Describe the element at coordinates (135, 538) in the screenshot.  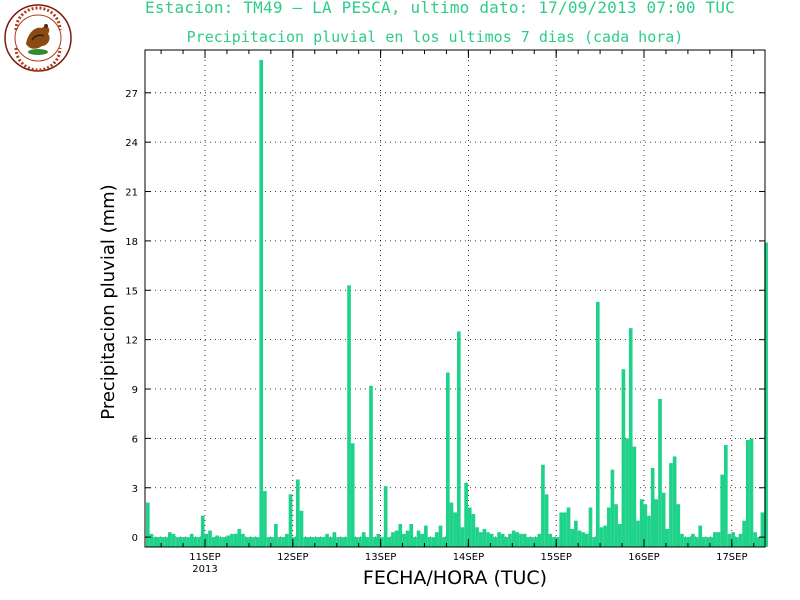
I see `y-tick-label: 0` at that location.